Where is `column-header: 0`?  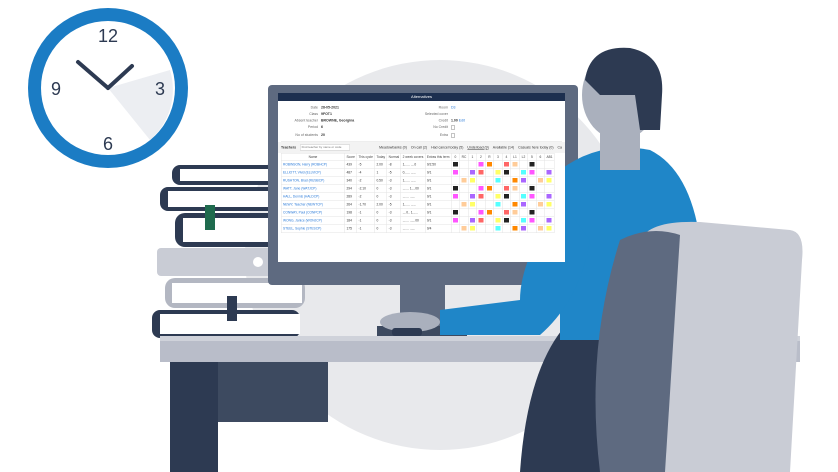 column-header: 0 is located at coordinates (455, 157).